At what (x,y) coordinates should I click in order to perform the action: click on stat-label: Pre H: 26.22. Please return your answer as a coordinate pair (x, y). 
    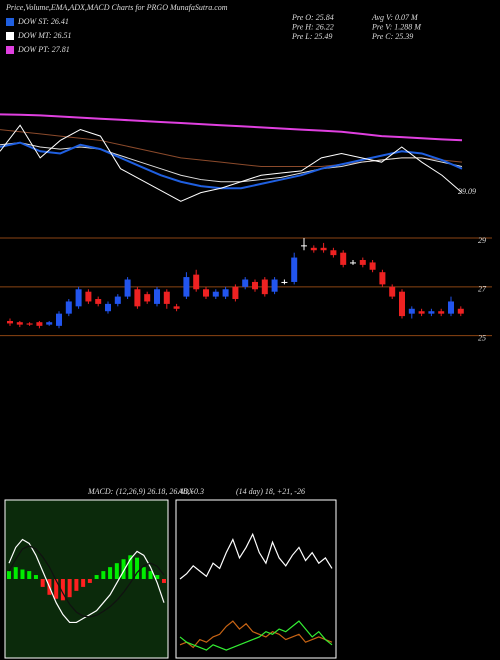
    Looking at the image, I should click on (312, 26).